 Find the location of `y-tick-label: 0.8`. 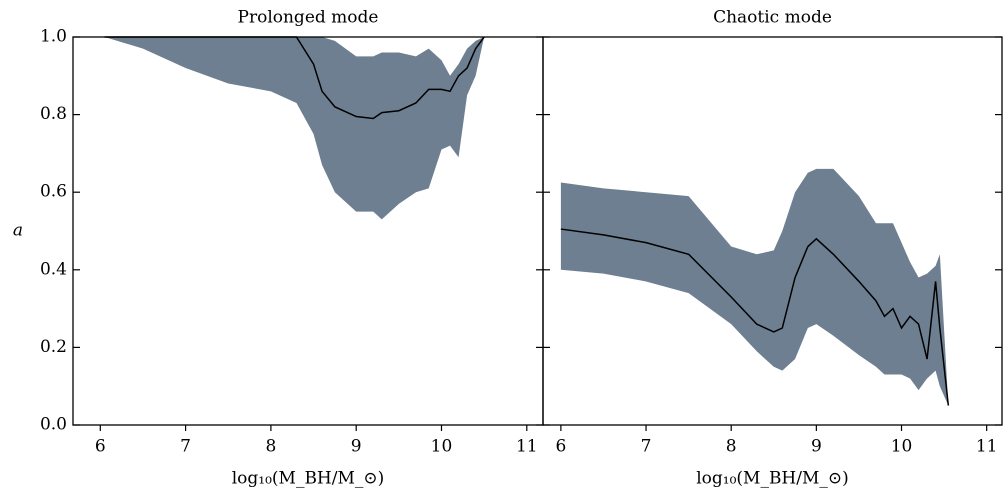

y-tick-label: 0.8 is located at coordinates (53, 114).